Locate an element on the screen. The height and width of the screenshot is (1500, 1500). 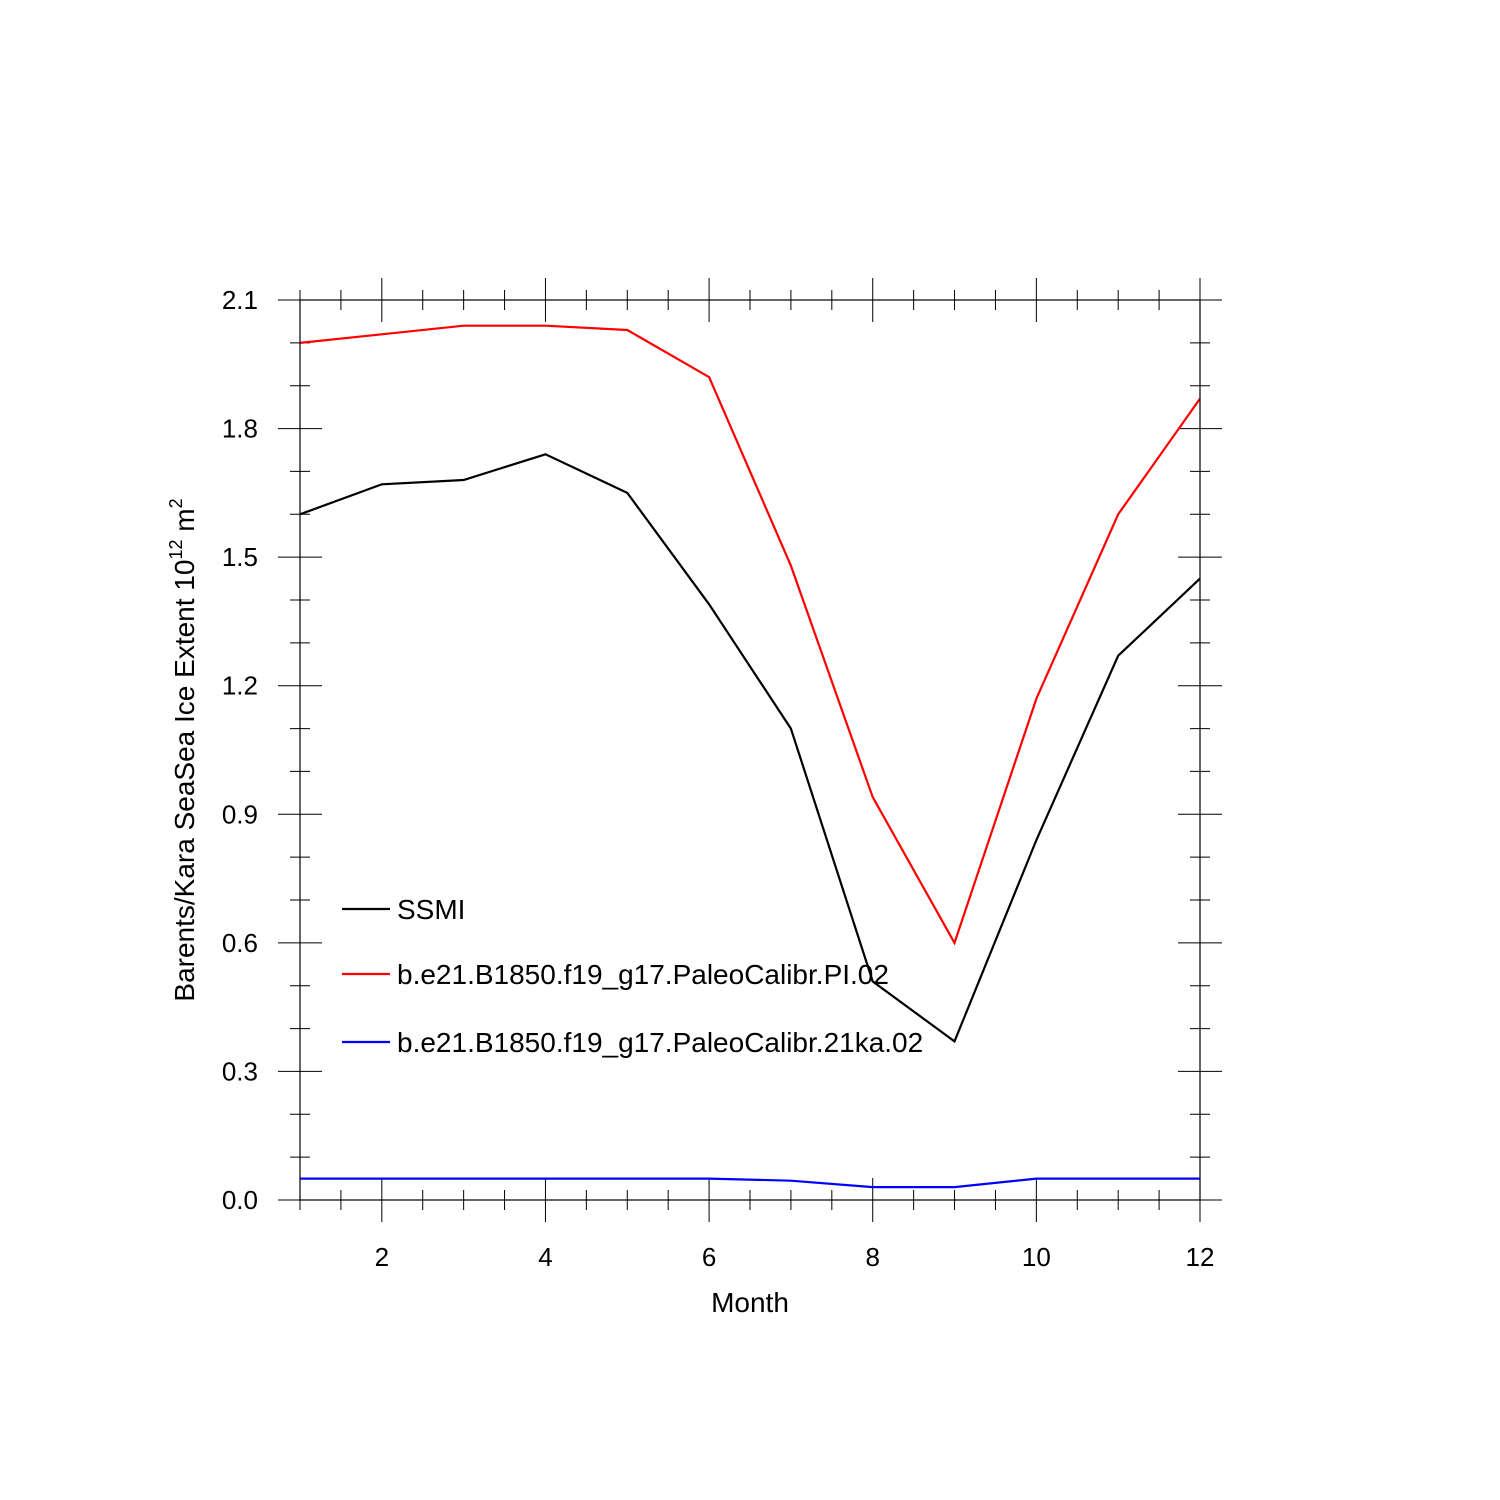
x-tick-label: 4 is located at coordinates (545, 1257).